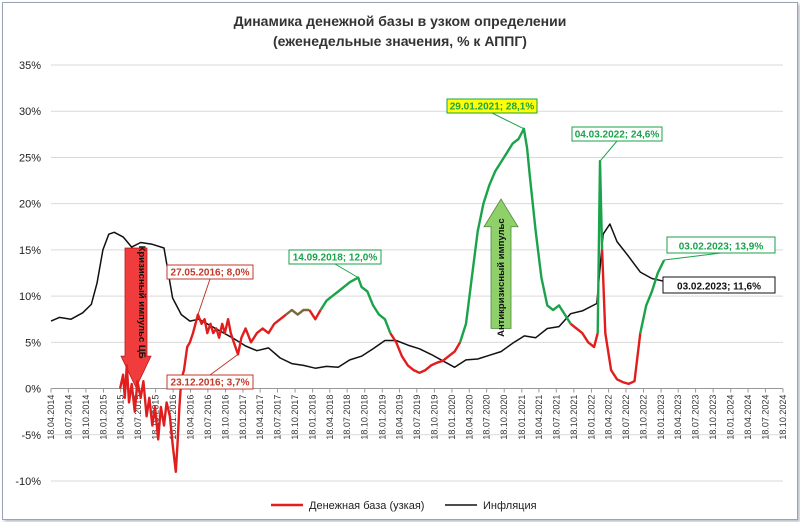 This screenshot has height=522, width=800. Describe the element at coordinates (719, 287) in the screenshot. I see `annotation-label: 03.02.2023; 11,6%` at that location.